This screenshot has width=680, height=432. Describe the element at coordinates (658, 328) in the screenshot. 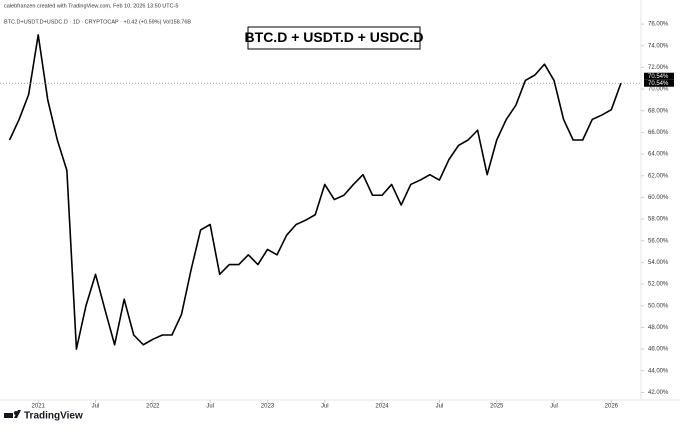

I see `y-tick-label: 48.00%` at that location.